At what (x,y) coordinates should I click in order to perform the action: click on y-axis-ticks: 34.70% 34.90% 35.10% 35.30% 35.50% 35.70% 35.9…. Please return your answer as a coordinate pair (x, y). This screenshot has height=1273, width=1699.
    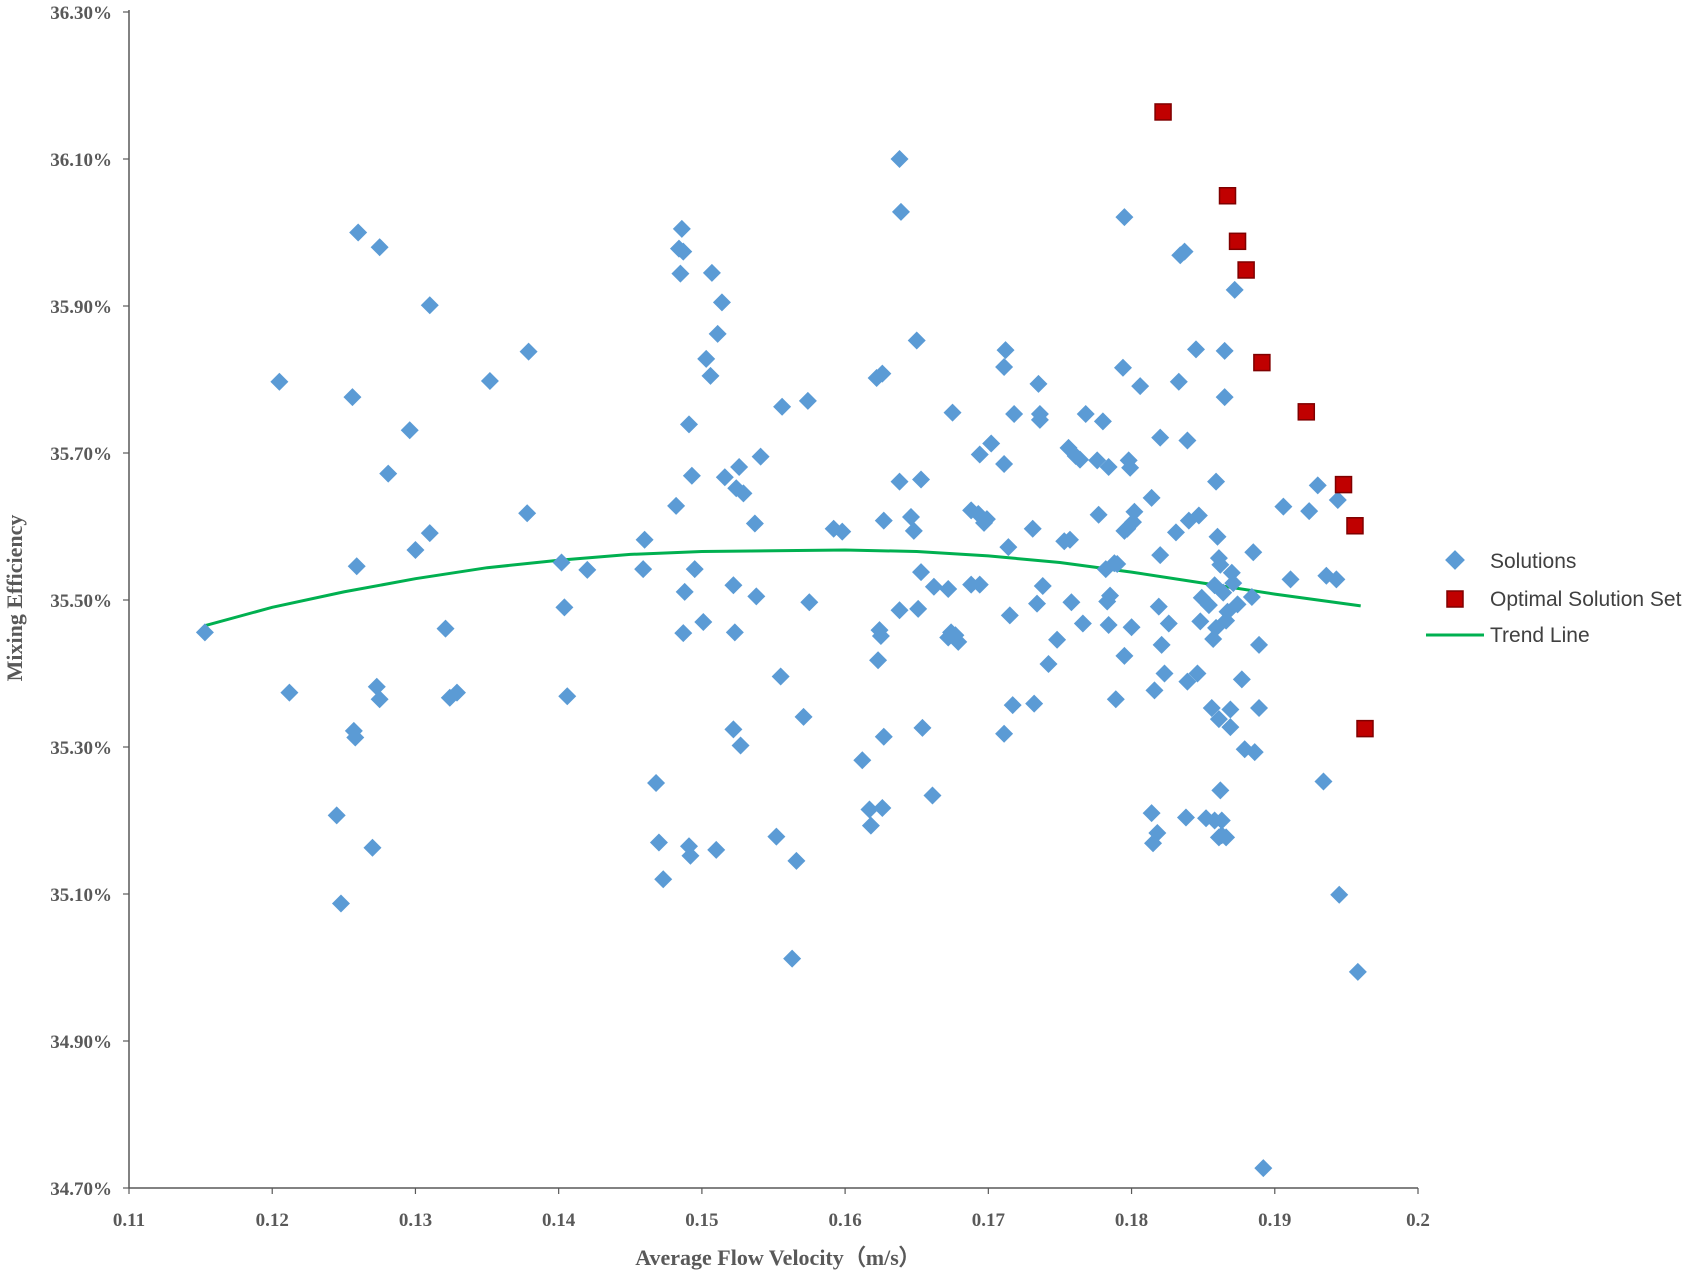
    Looking at the image, I should click on (89, 601).